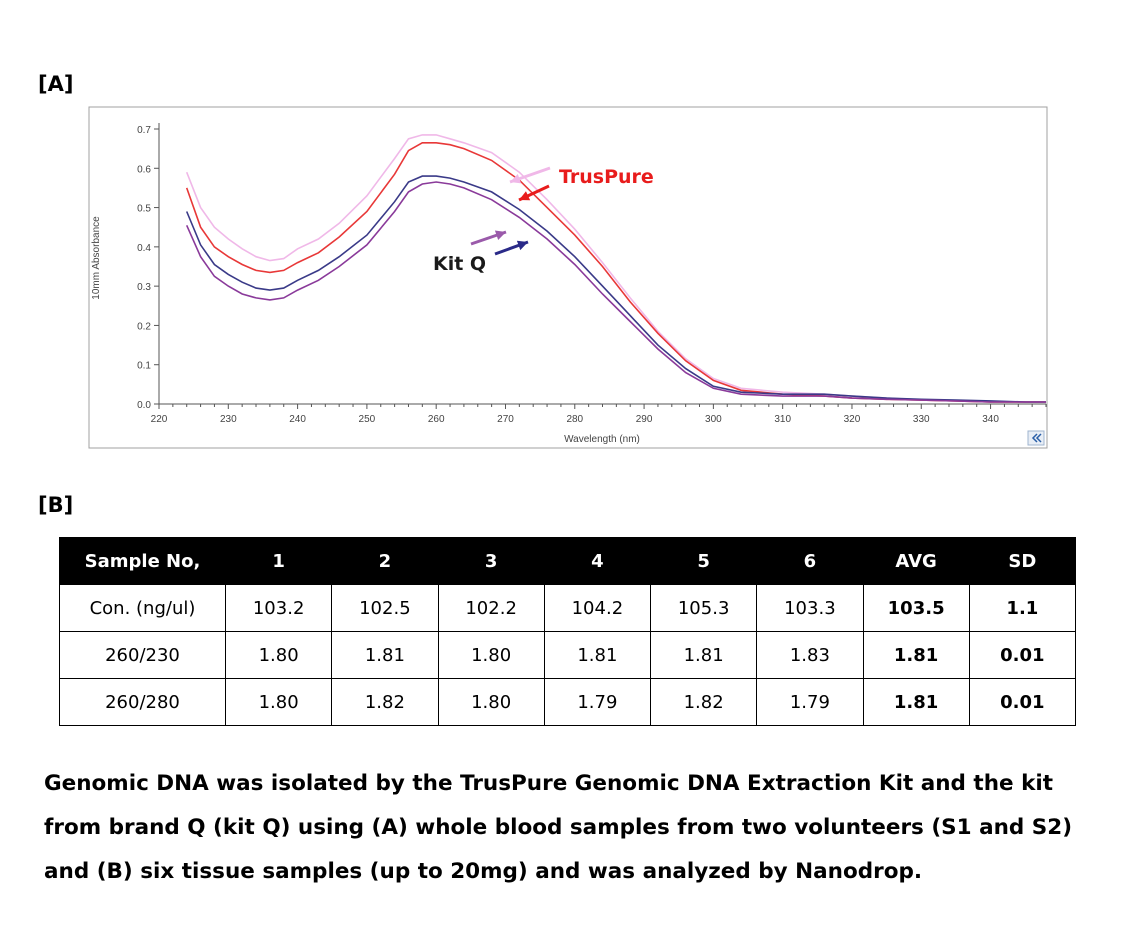 This screenshot has height=945, width=1142. Describe the element at coordinates (385, 561) in the screenshot. I see `header-cell: 2` at that location.